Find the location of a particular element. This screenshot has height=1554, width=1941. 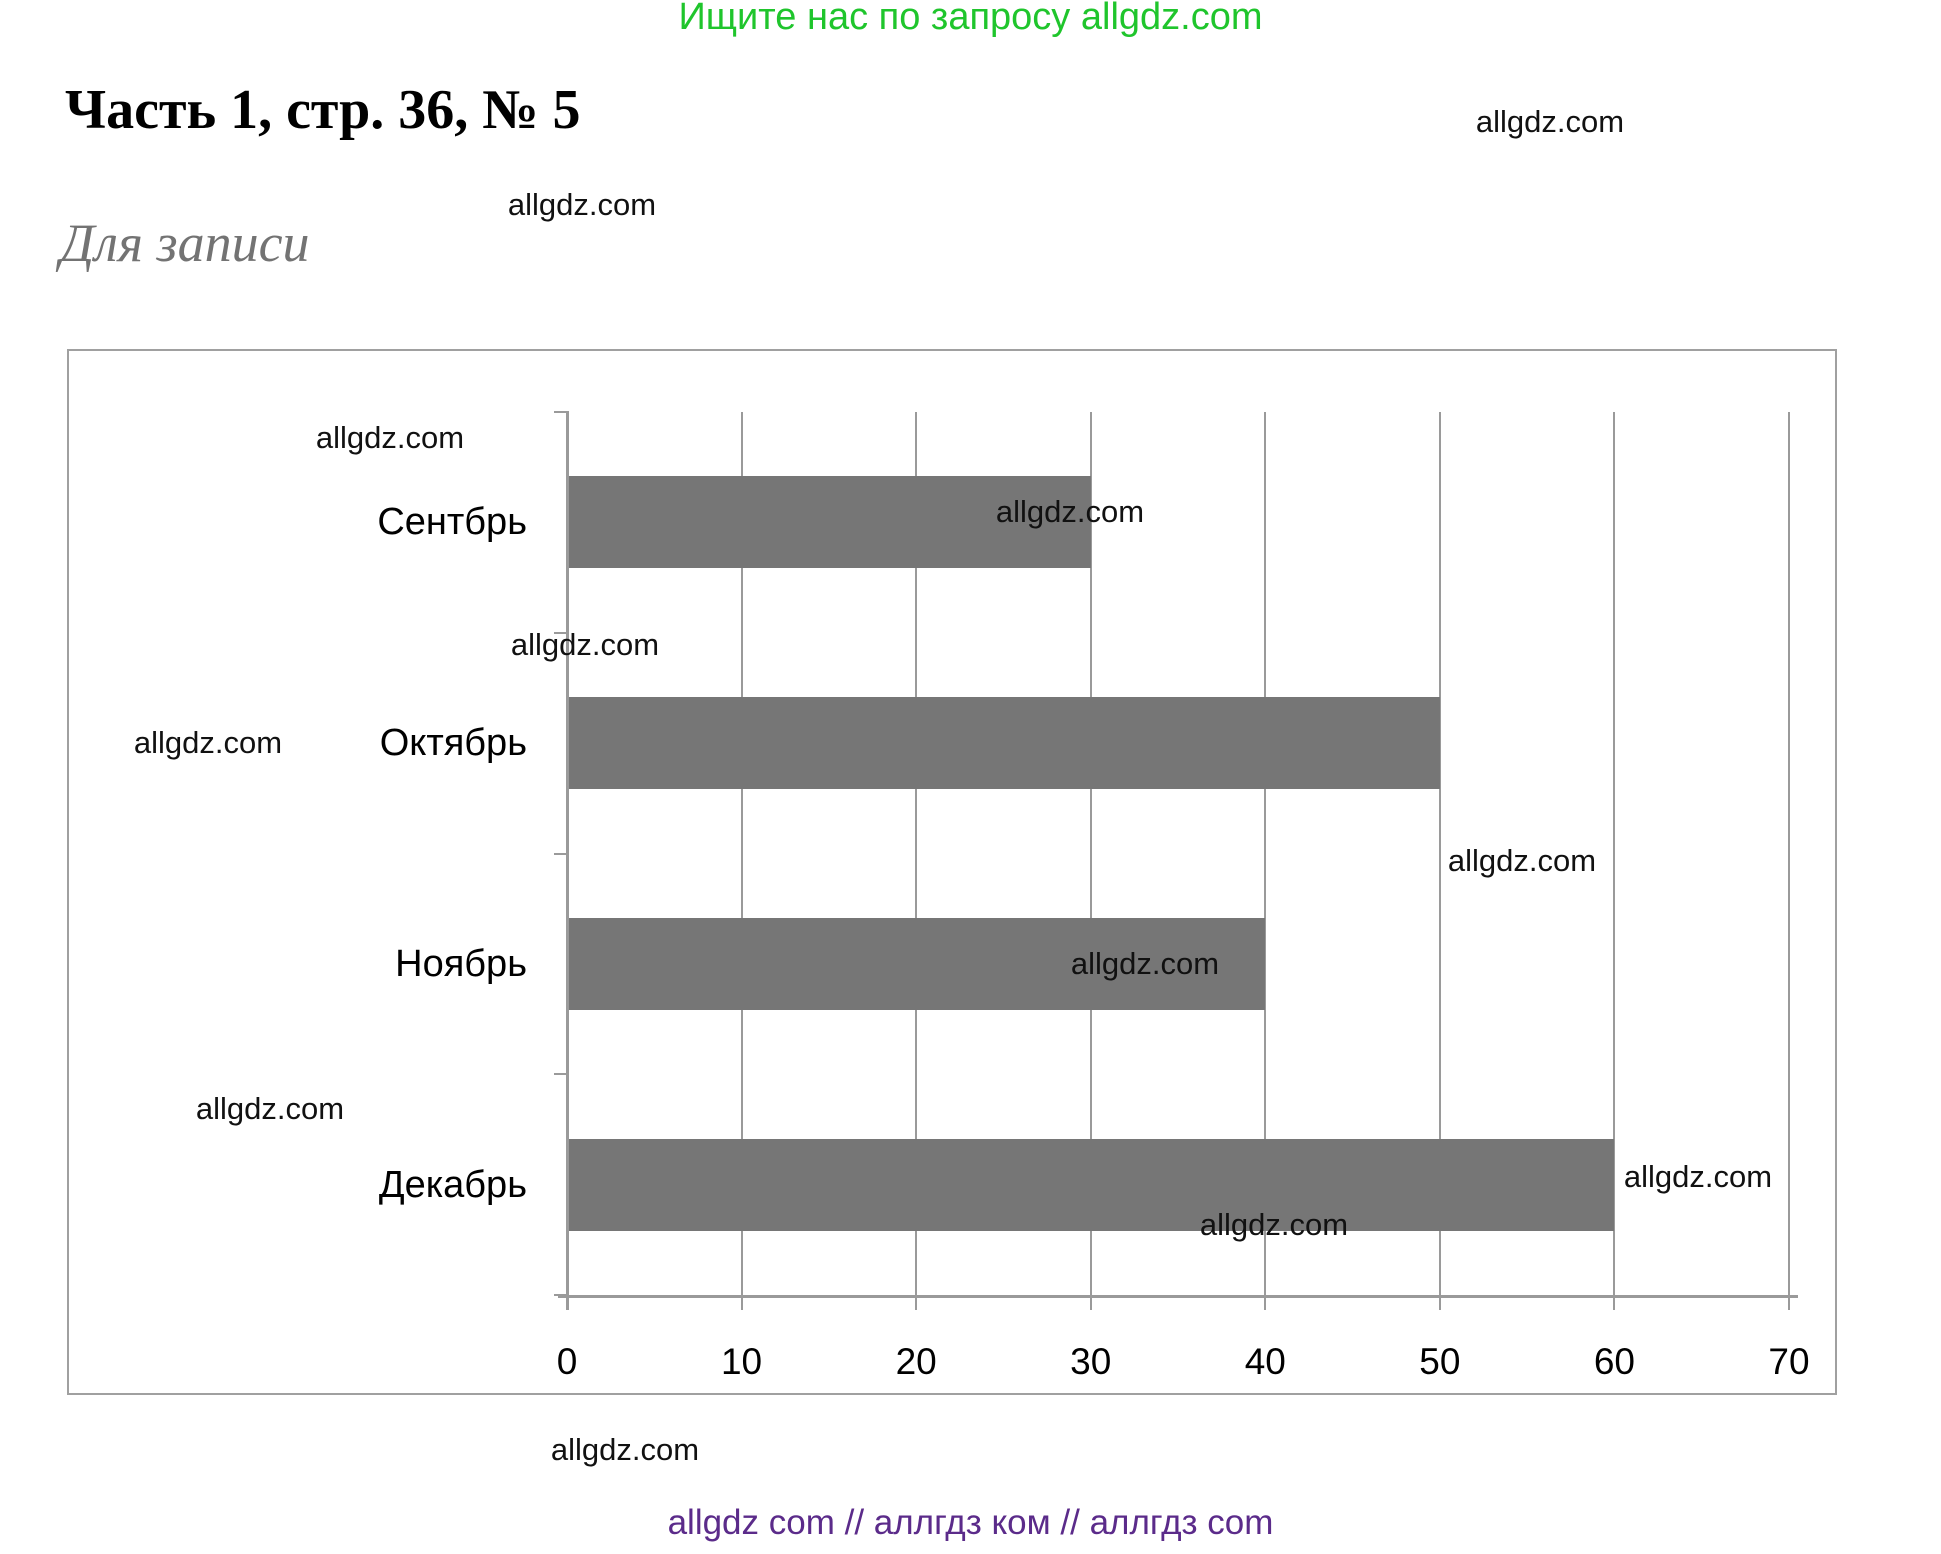

footer-links-text: allgdz com // аллгдз ком // аллгдз com is located at coordinates (970, 1522).